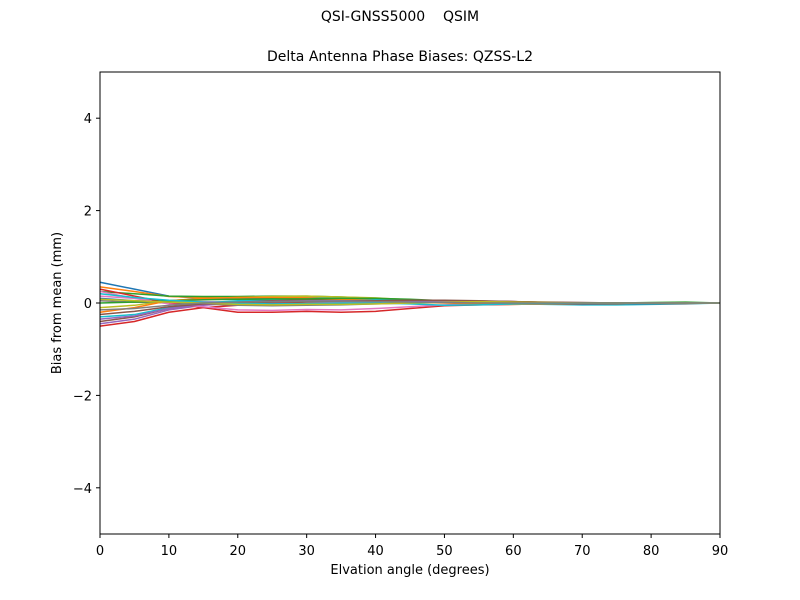 Image resolution: width=800 pixels, height=600 pixels. I want to click on x-tick-label: 60, so click(513, 551).